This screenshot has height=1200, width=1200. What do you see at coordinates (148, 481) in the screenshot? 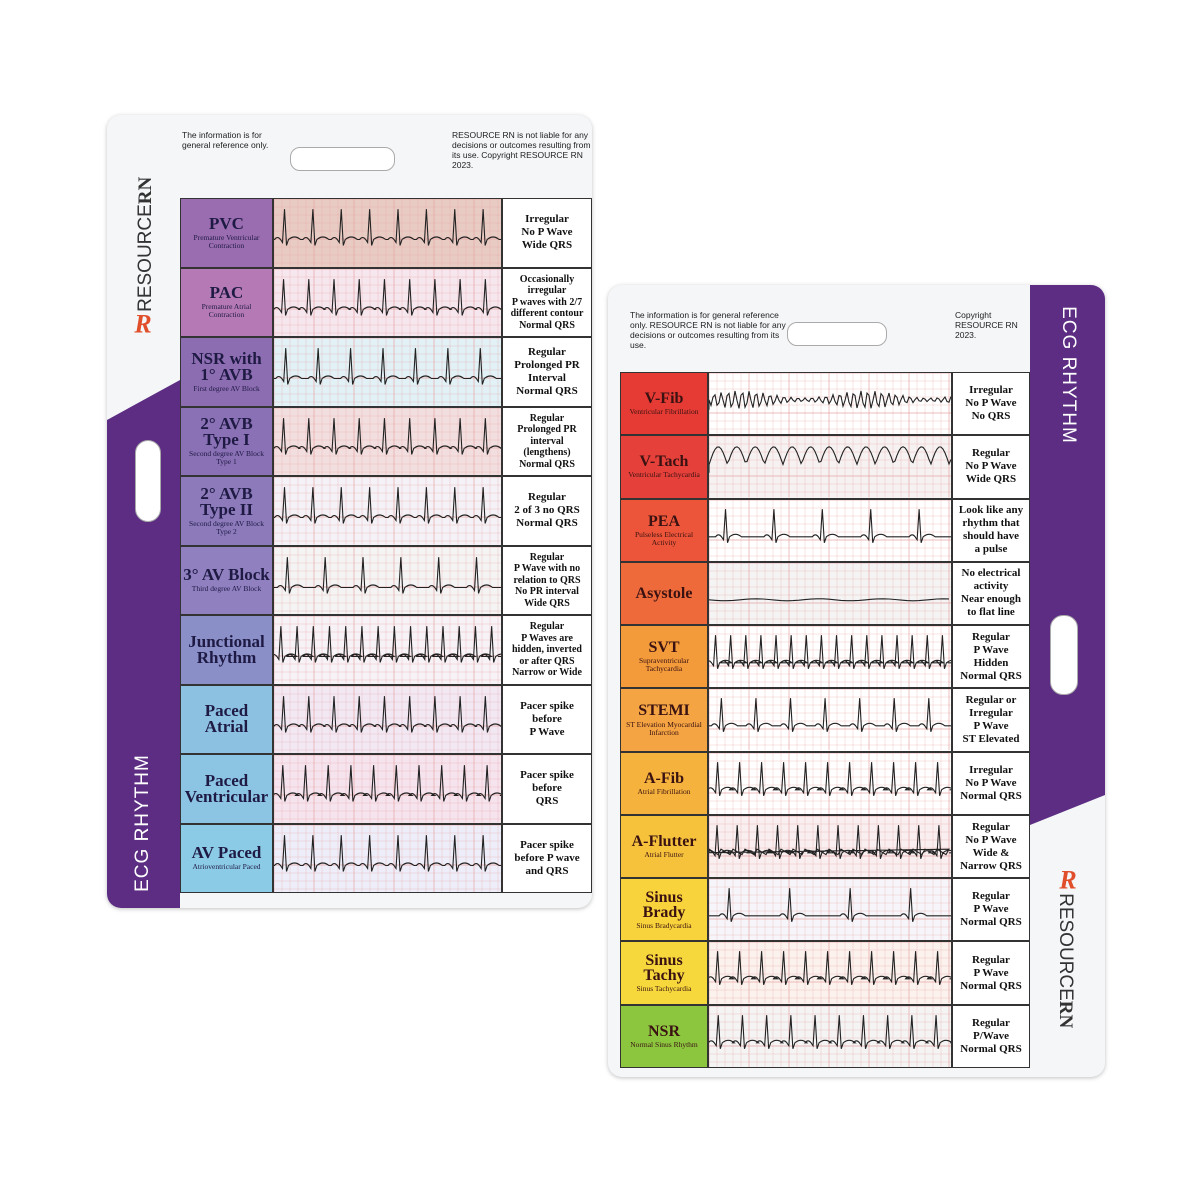
I see `slot` at bounding box center [148, 481].